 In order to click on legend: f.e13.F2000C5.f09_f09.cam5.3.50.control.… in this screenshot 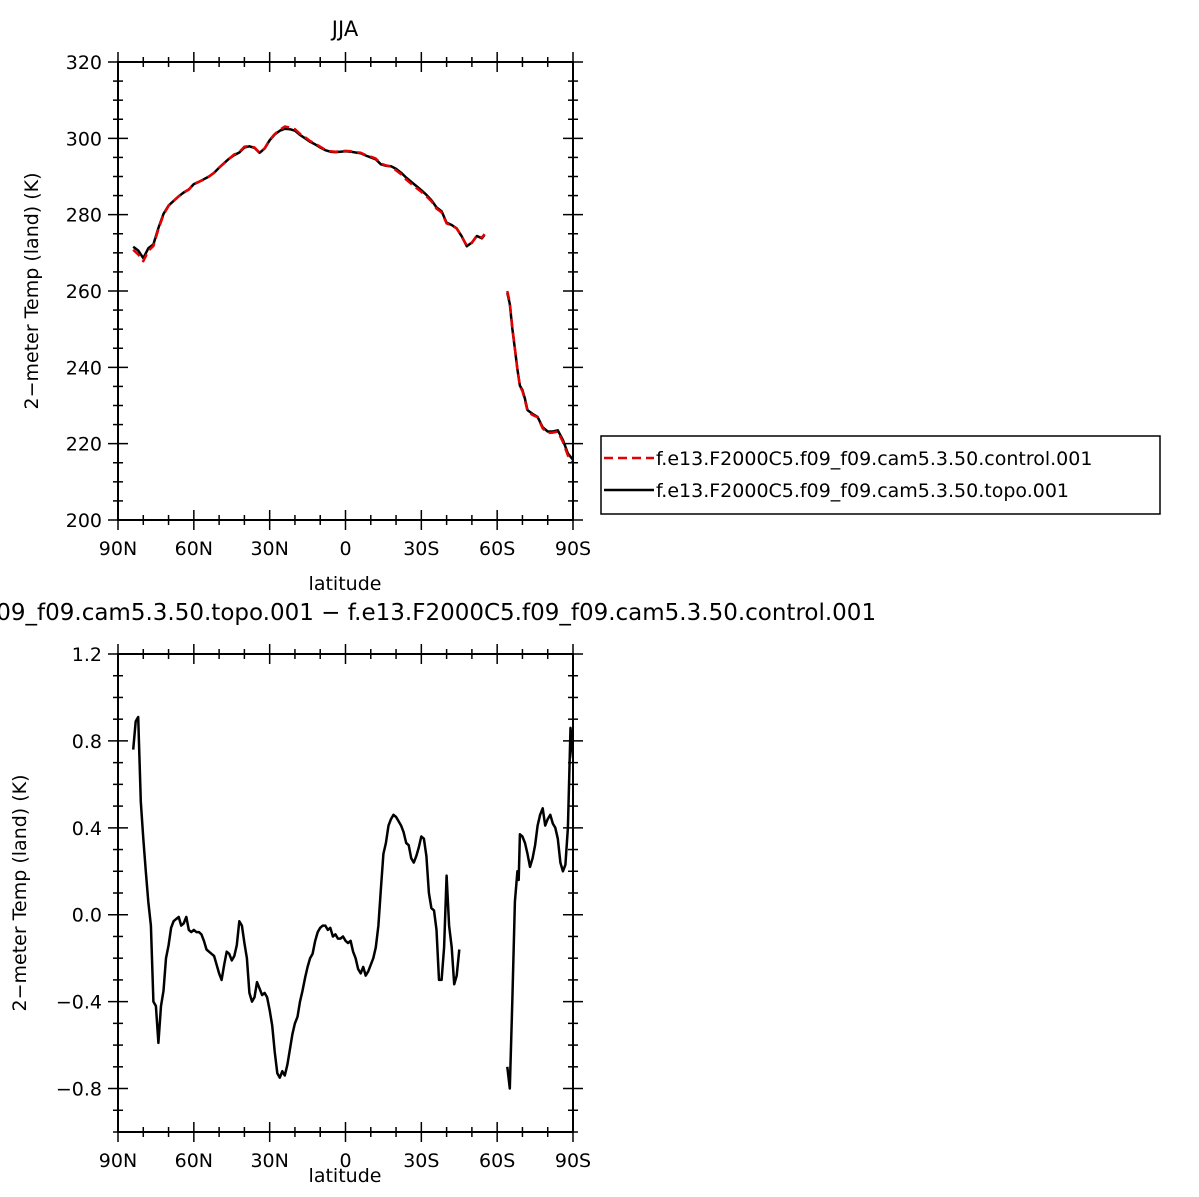, I will do `click(880, 475)`.